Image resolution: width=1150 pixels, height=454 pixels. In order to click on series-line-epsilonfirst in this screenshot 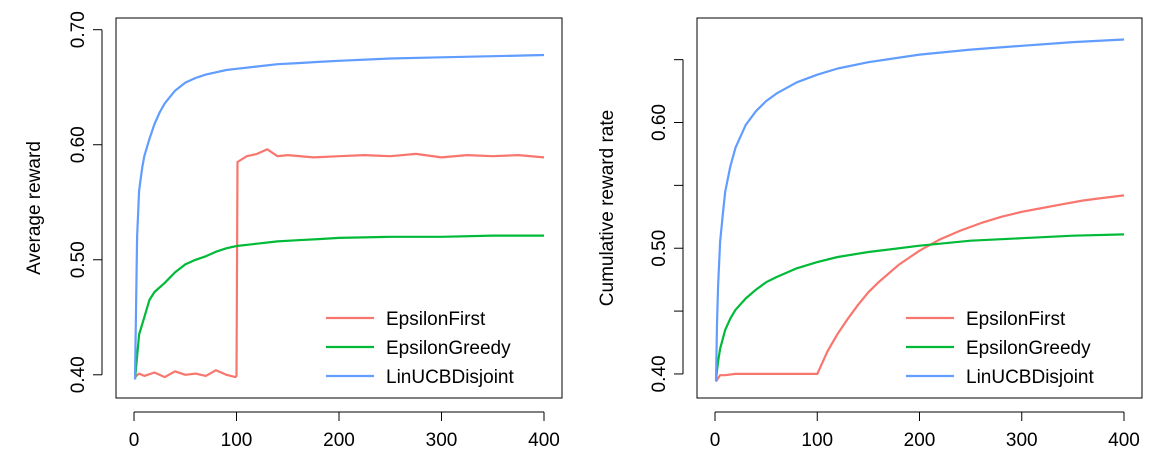, I will do `click(920, 288)`.